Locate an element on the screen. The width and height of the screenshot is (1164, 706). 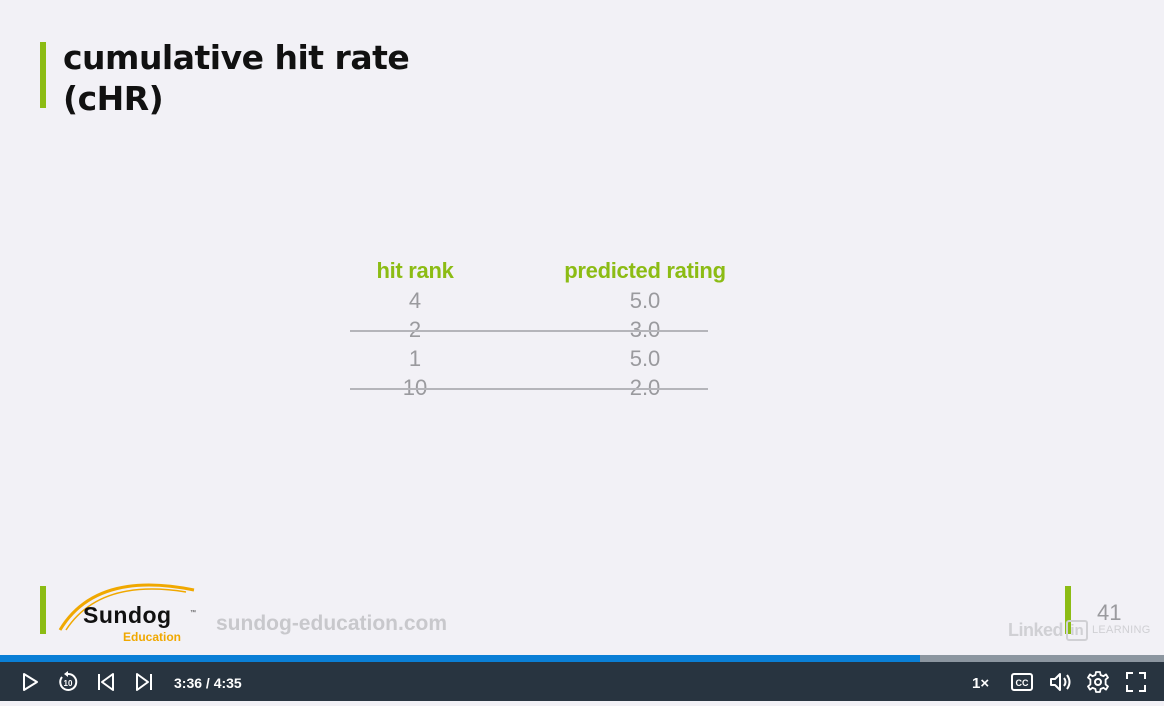
predicted-rating-cell: 3.0 is located at coordinates (645, 329).